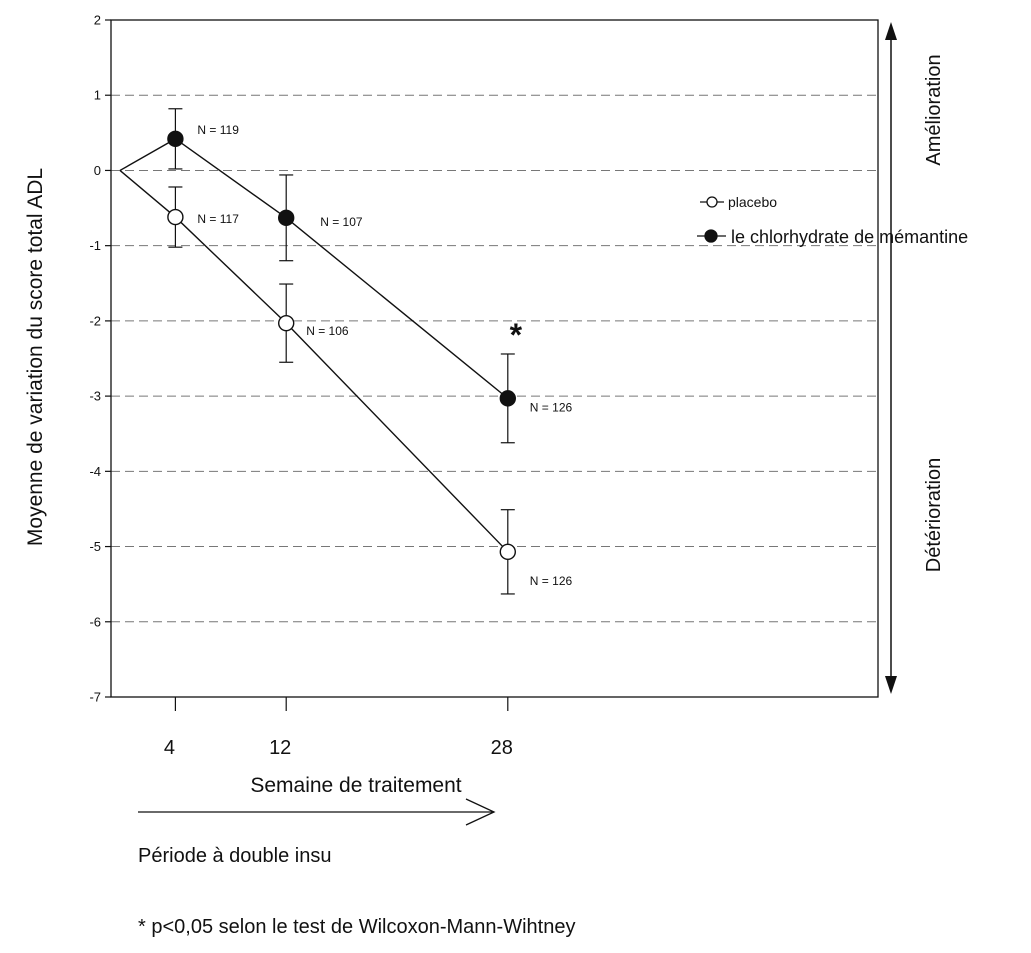  I want to click on x-tick-label: 28, so click(502, 748).